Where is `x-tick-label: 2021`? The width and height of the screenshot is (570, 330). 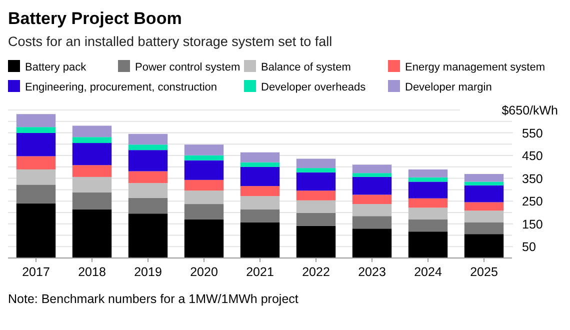
x-tick-label: 2021 is located at coordinates (260, 272).